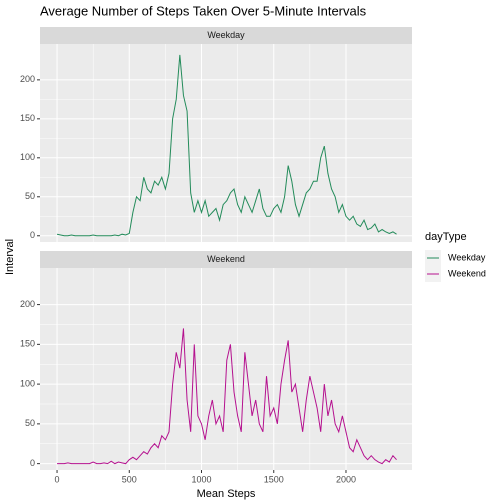  I want to click on x-tick-label: 500, so click(129, 479).